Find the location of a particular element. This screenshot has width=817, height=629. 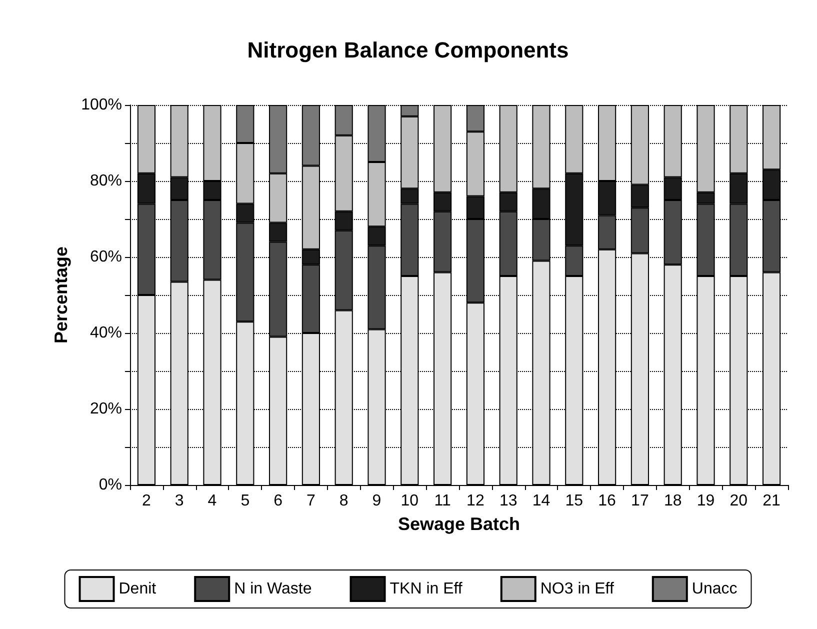

x-tick-label: 12 is located at coordinates (475, 501).